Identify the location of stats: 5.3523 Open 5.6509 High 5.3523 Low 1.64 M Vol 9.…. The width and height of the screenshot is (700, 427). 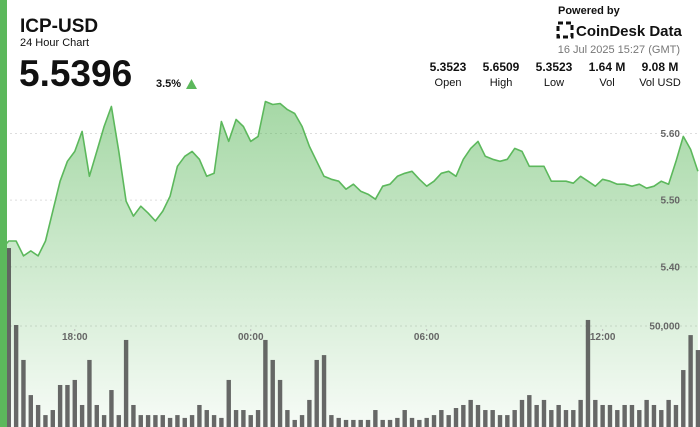
(555, 74).